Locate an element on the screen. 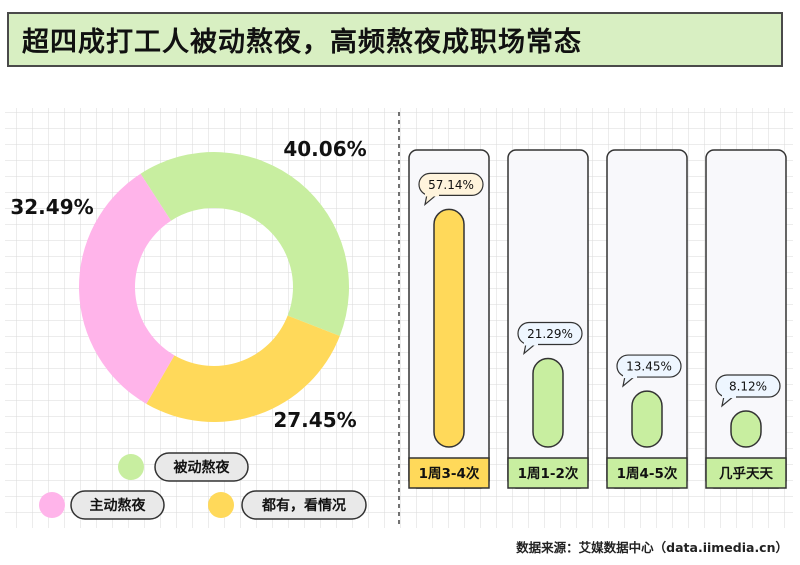 The image size is (800, 565). bar-category-label-3: 1周4-5次 is located at coordinates (647, 473).